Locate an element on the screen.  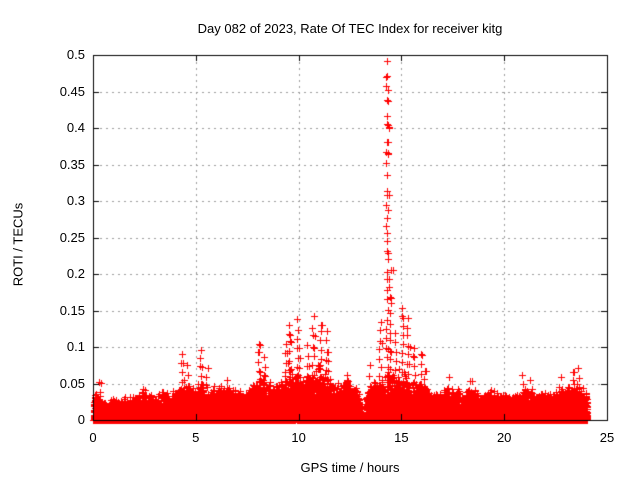
y-tick-label: 0.4 is located at coordinates (75, 127).